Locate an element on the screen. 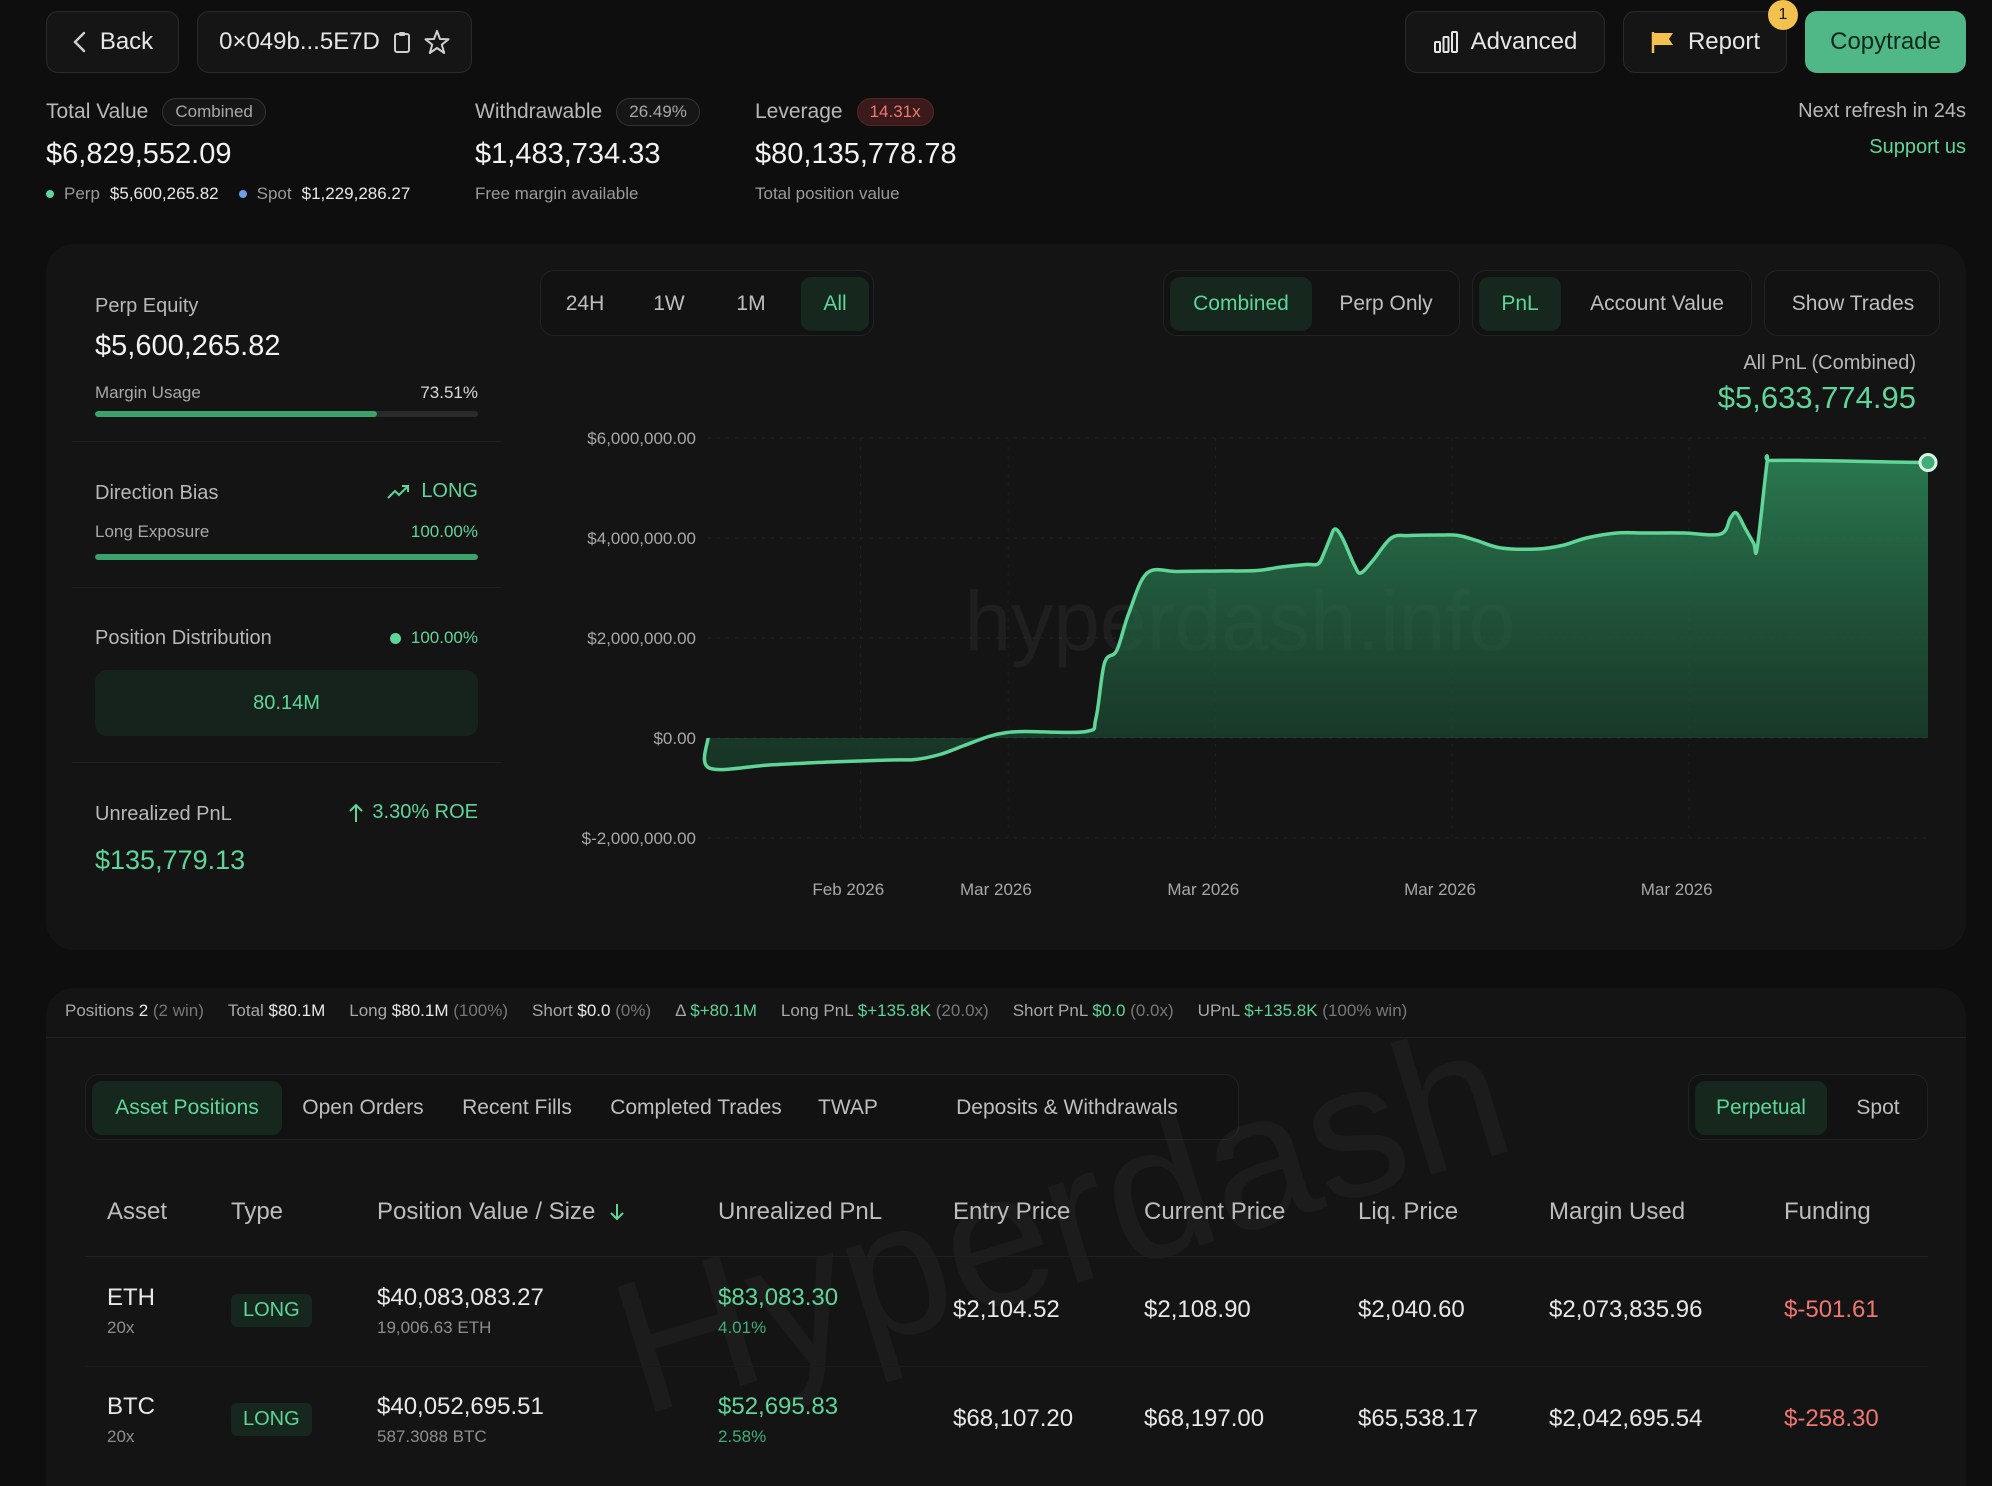 The height and width of the screenshot is (1486, 1992). row-unrealized-pnl-pct: 4.01% is located at coordinates (742, 1327).